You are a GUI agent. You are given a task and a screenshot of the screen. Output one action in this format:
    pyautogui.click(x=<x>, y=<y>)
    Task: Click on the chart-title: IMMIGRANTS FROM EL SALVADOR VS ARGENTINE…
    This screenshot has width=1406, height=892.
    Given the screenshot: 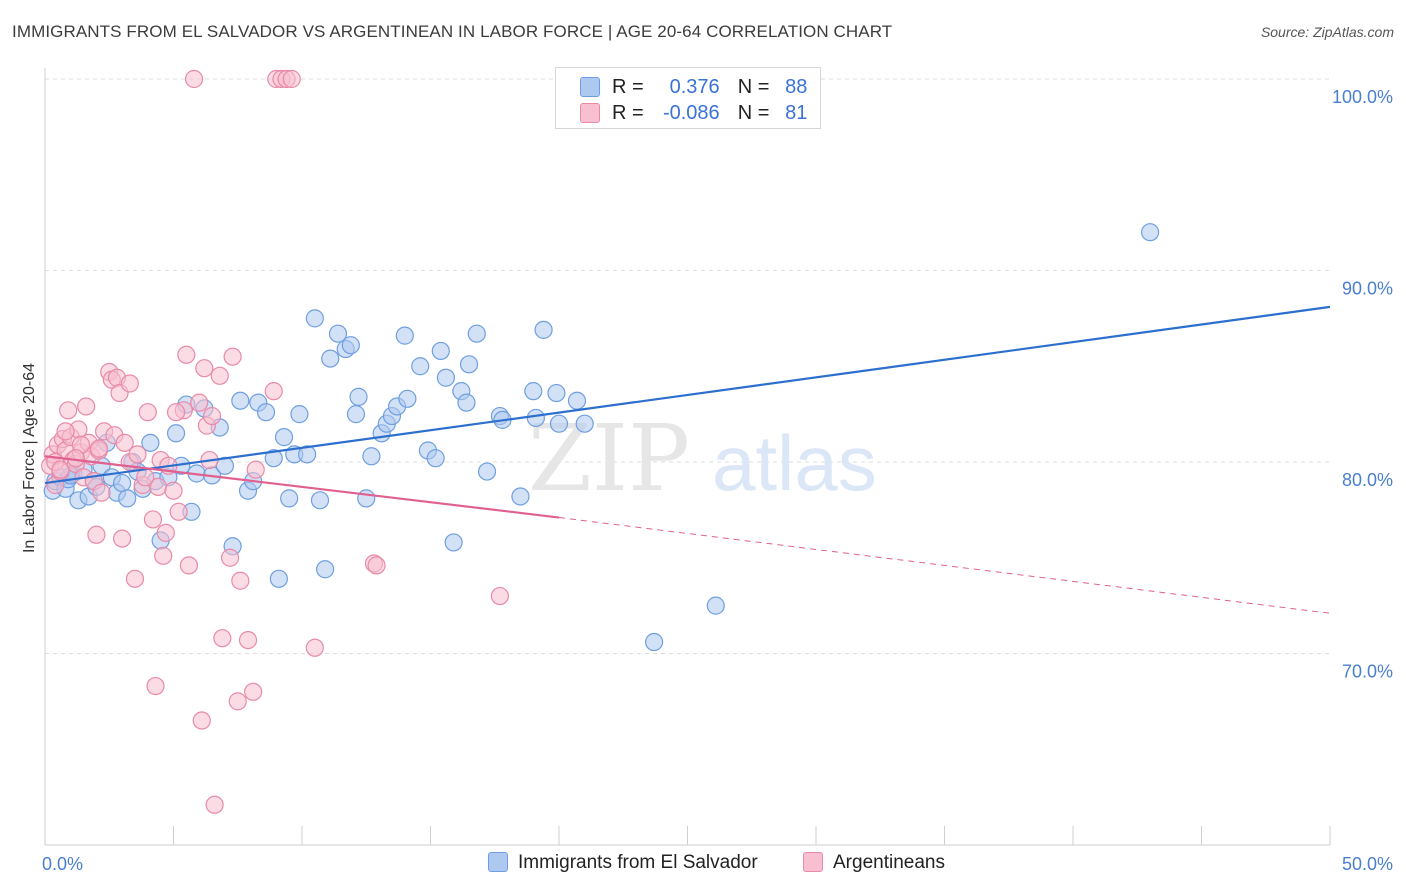 What is the action you would take?
    pyautogui.click(x=452, y=31)
    